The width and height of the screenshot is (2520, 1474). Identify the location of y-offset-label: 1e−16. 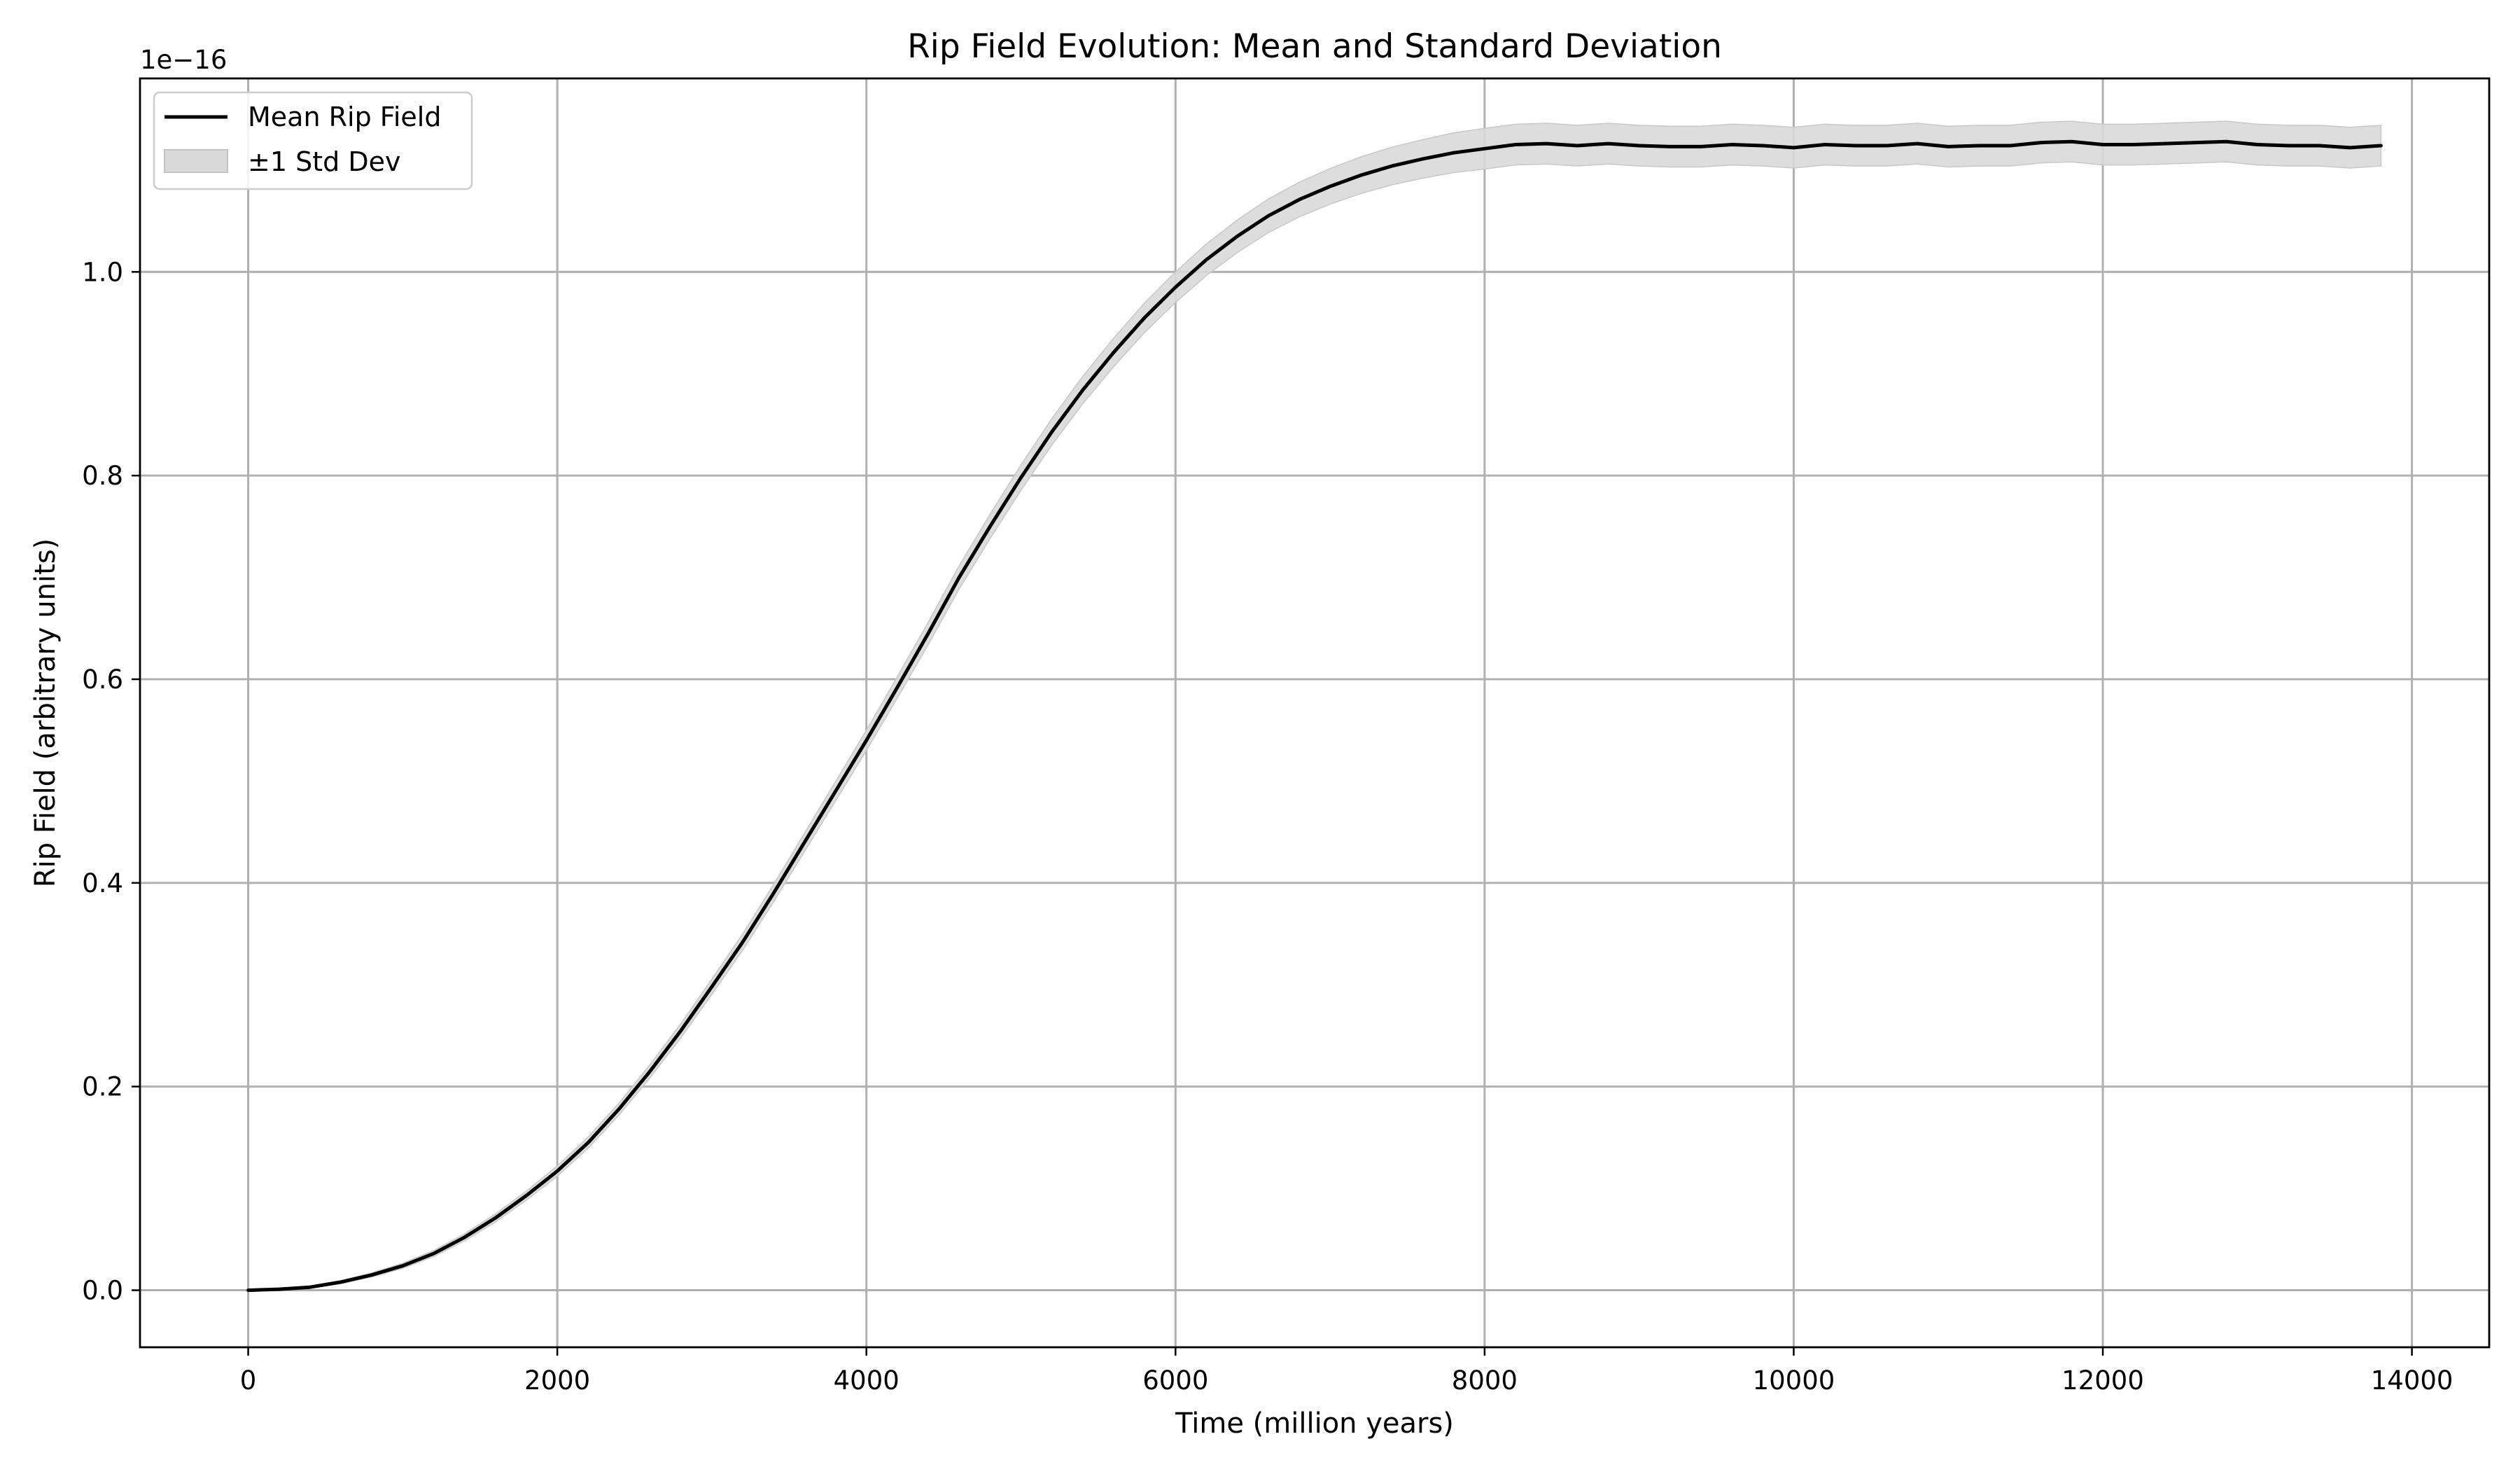
(183, 60).